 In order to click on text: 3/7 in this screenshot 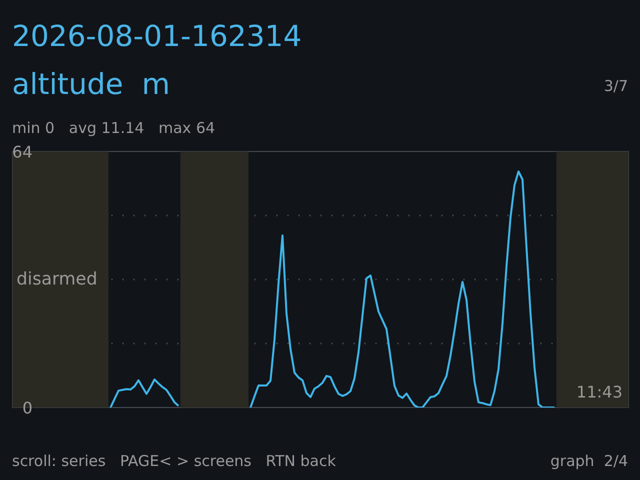, I will do `click(616, 86)`.